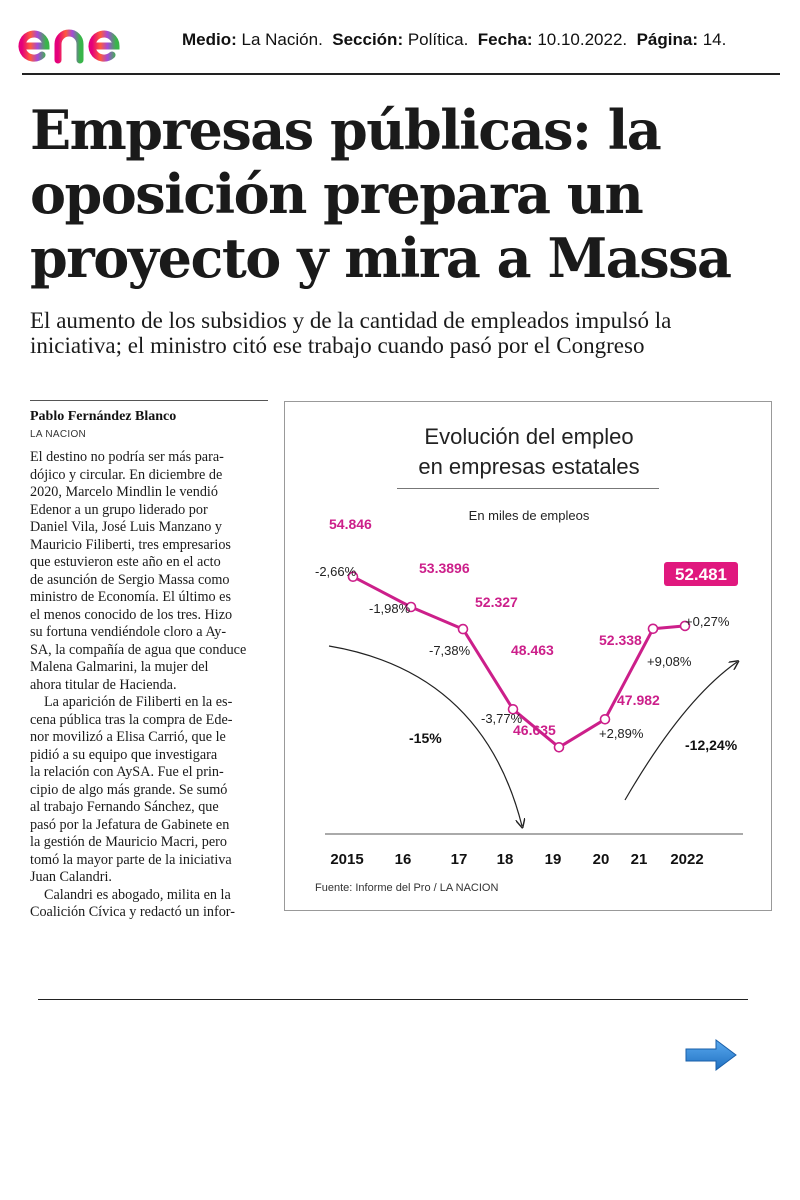 The width and height of the screenshot is (800, 1200). I want to click on trend-annotation: -15%, so click(425, 738).